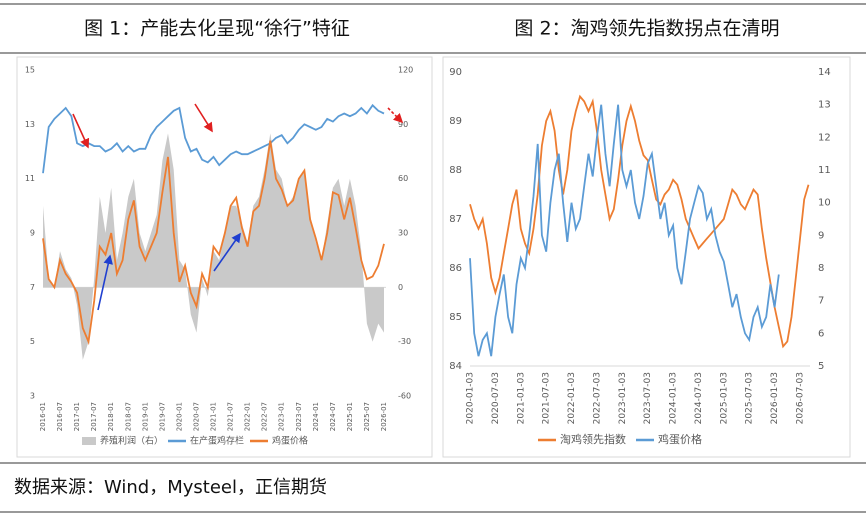 The height and width of the screenshot is (518, 866). What do you see at coordinates (217, 29) in the screenshot?
I see `figure-title: 图 1：产能去化呈现“徐行”特征` at bounding box center [217, 29].